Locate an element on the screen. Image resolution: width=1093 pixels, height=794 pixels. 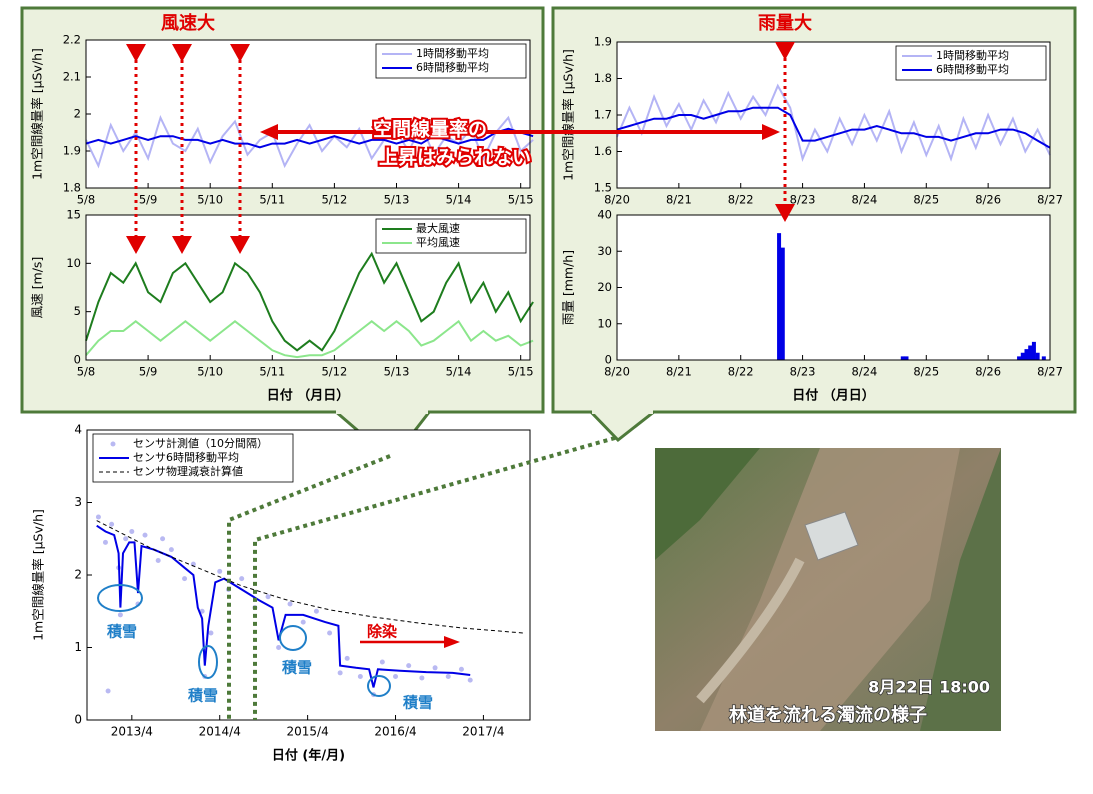
legend-label: センサ6時間移動平均 is located at coordinates (186, 457).